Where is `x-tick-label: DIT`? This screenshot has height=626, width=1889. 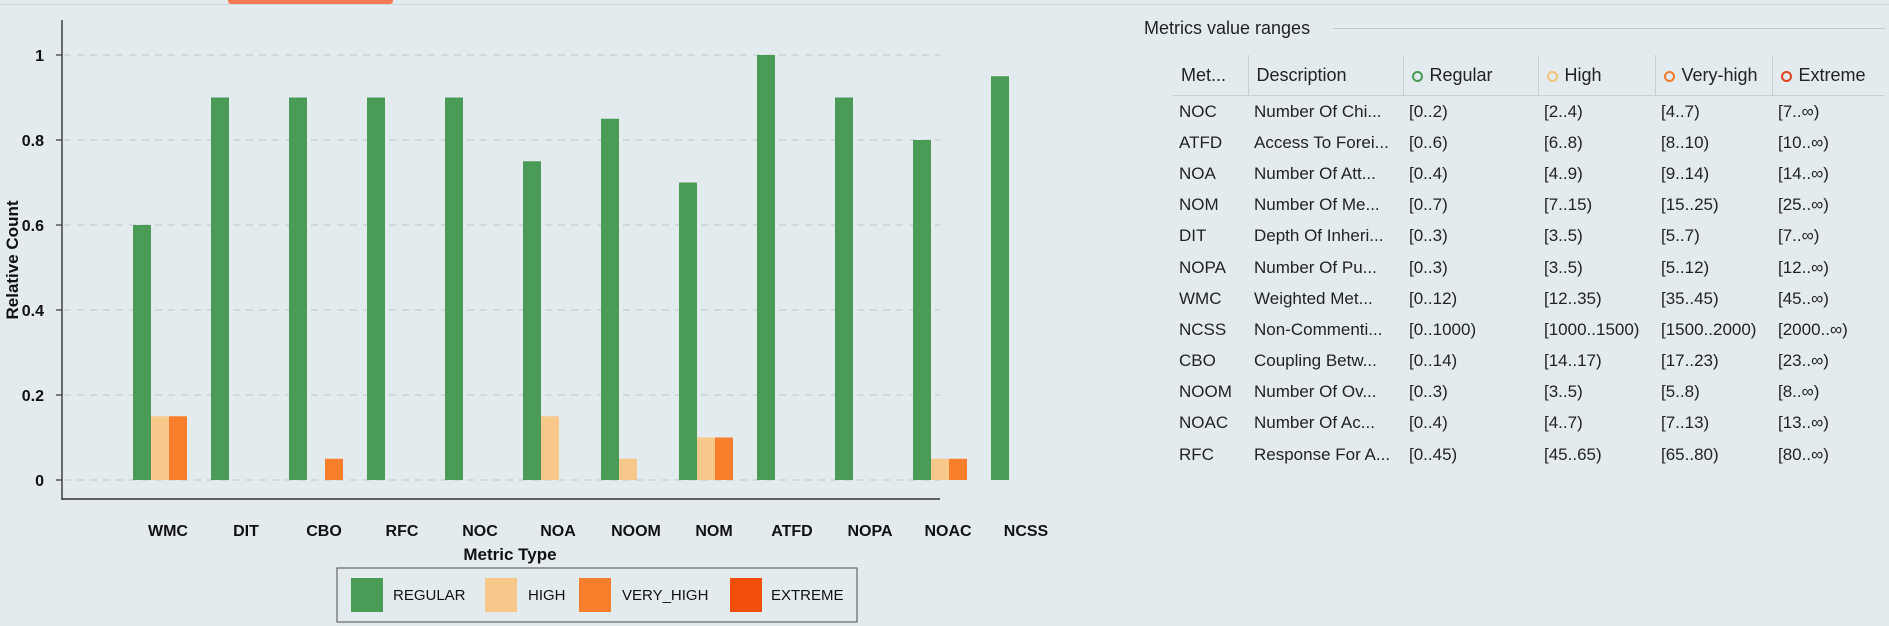 x-tick-label: DIT is located at coordinates (246, 531).